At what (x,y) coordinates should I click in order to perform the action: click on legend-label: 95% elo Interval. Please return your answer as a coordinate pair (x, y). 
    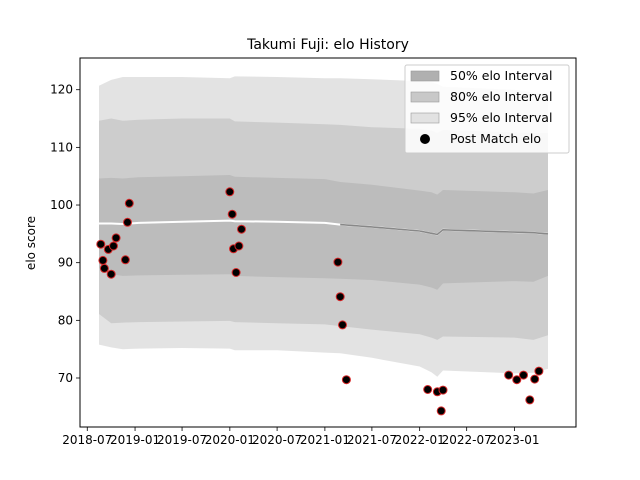
    Looking at the image, I should click on (501, 117).